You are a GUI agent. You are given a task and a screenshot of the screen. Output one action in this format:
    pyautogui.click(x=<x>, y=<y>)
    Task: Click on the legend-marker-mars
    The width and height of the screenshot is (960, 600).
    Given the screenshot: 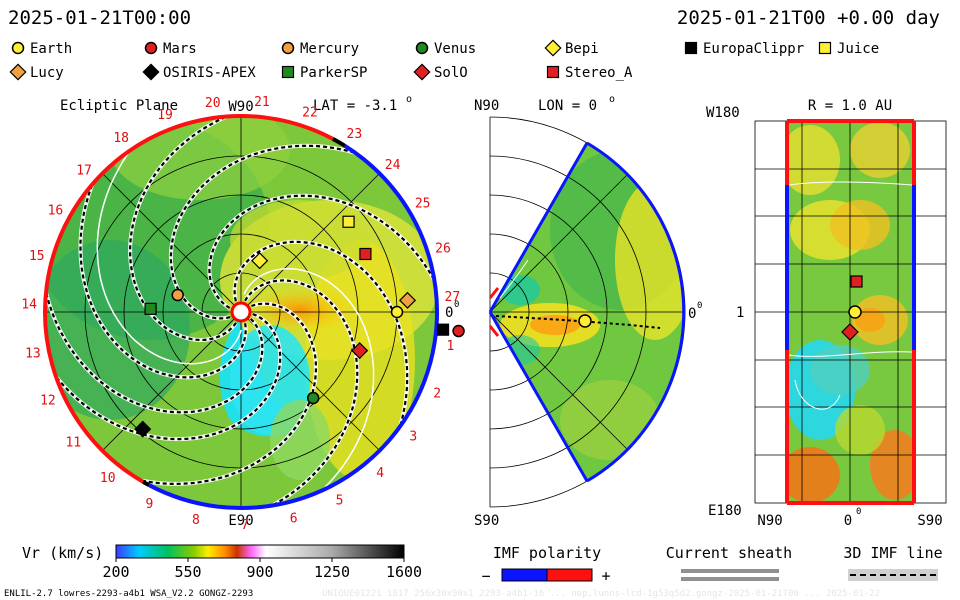 What is the action you would take?
    pyautogui.click(x=151, y=48)
    